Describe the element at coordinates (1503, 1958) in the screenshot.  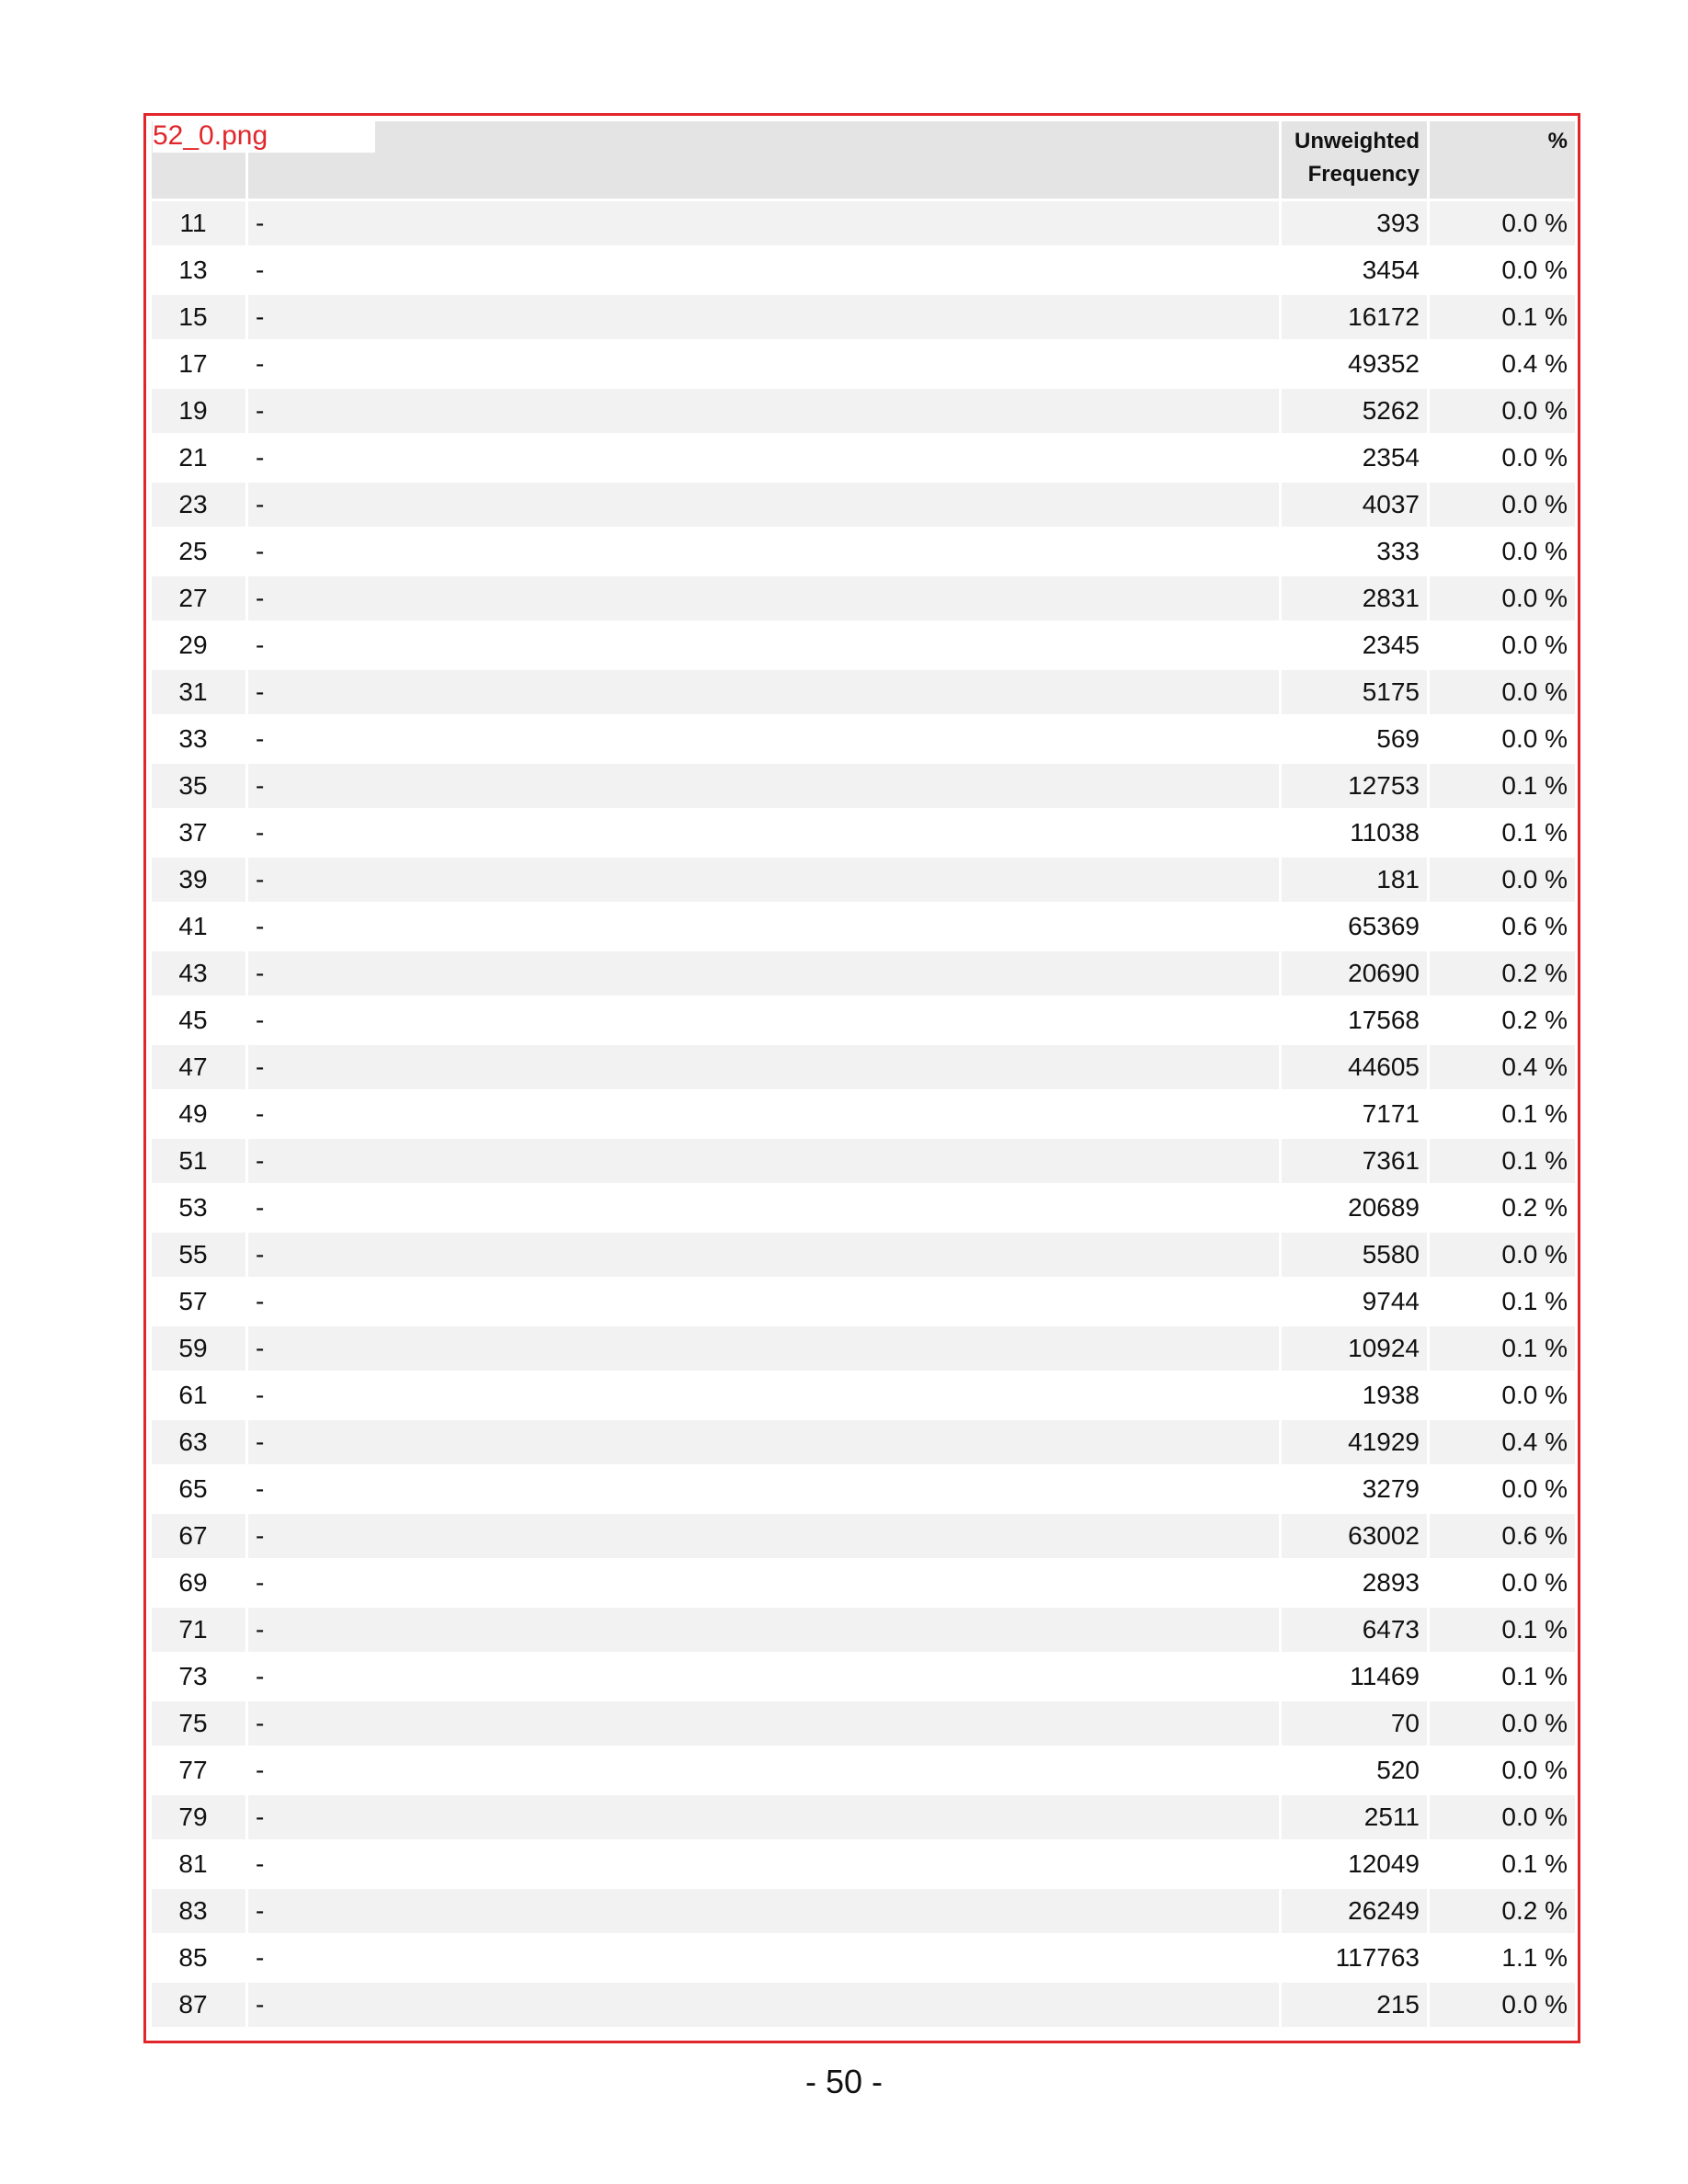
I see `row-percent: 1.1 %` at that location.